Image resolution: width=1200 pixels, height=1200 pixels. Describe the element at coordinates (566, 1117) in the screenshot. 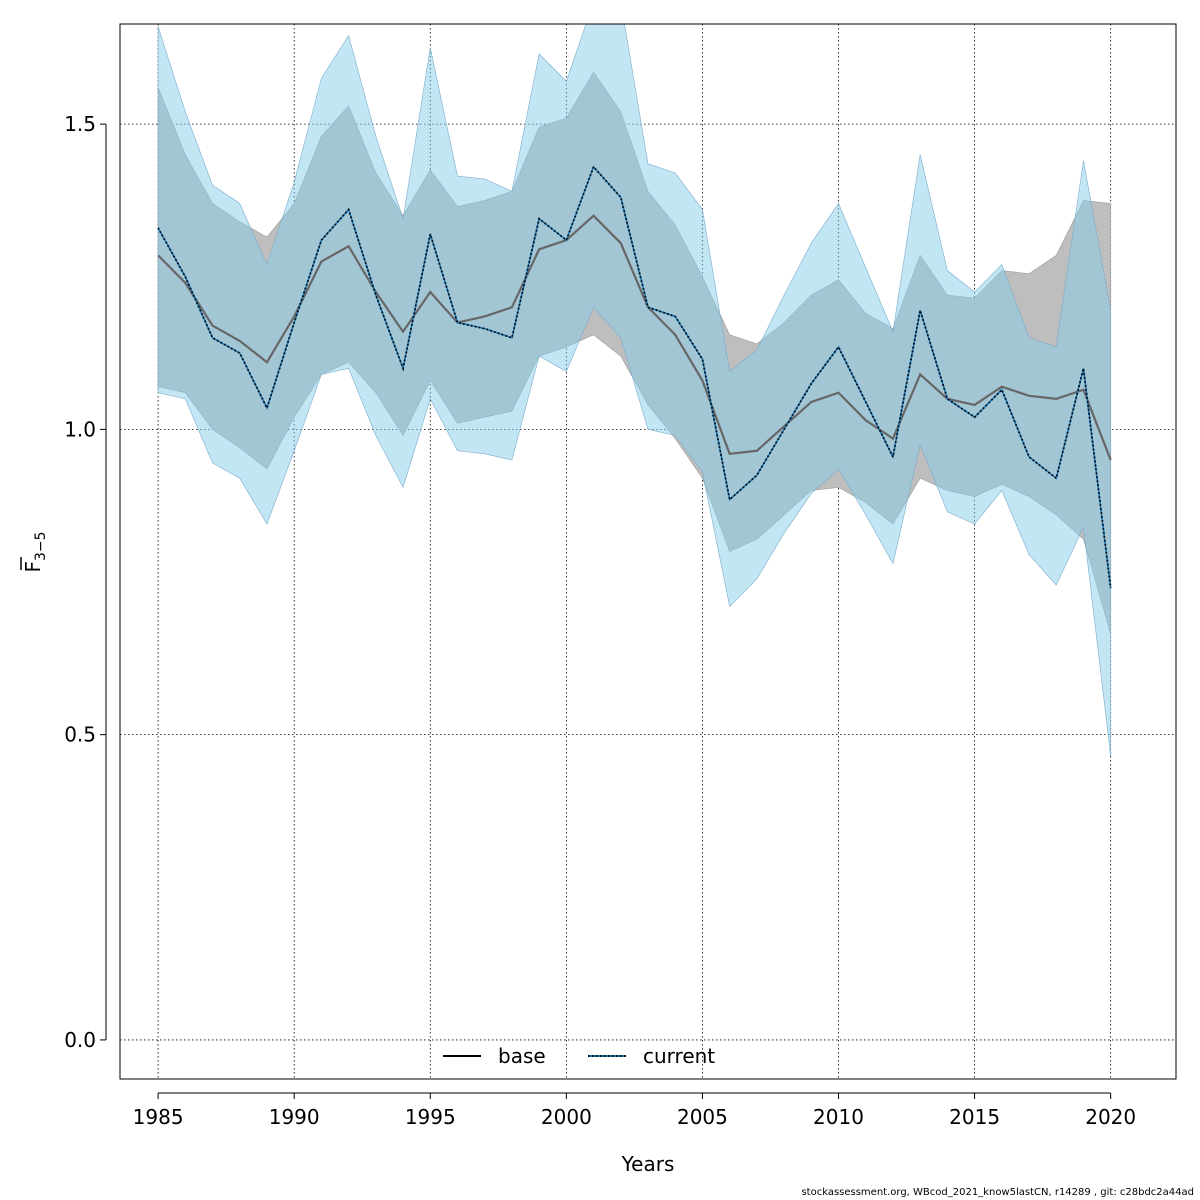

I see `x-tick-label-2000: 2000` at that location.